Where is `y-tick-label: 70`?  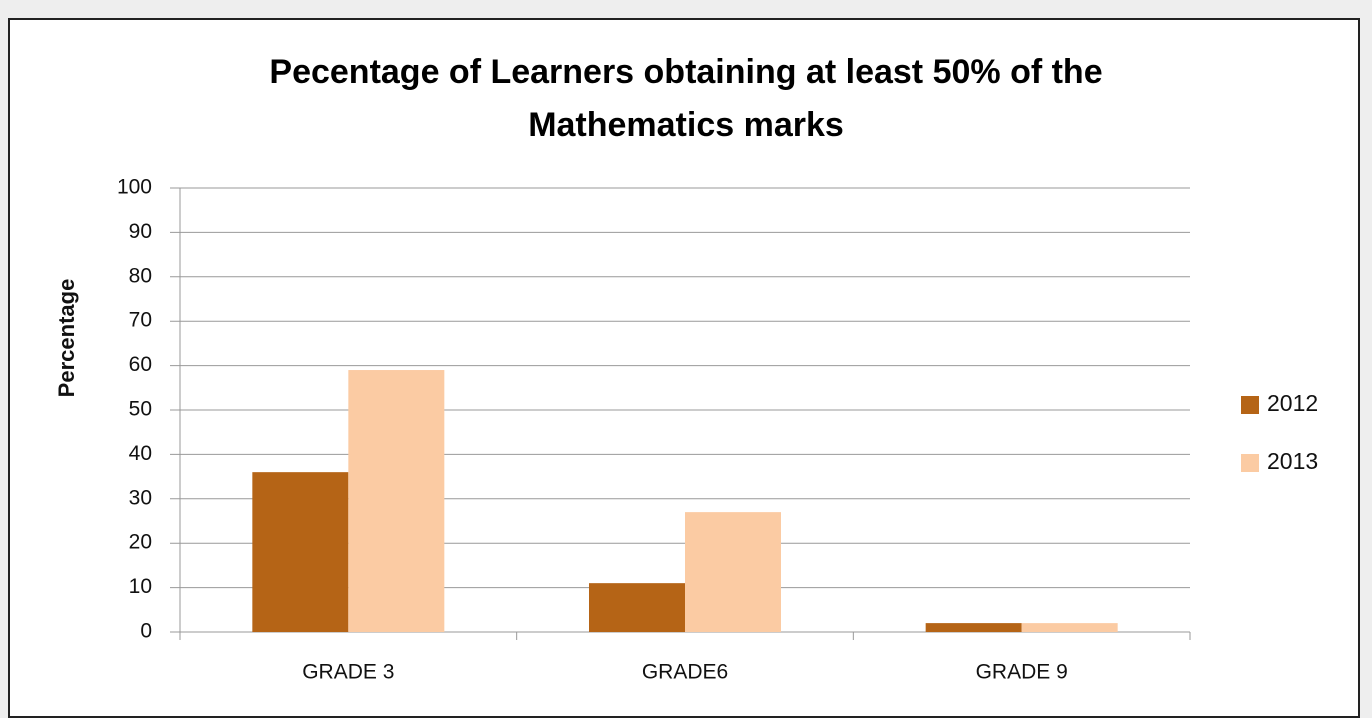 y-tick-label: 70 is located at coordinates (140, 320).